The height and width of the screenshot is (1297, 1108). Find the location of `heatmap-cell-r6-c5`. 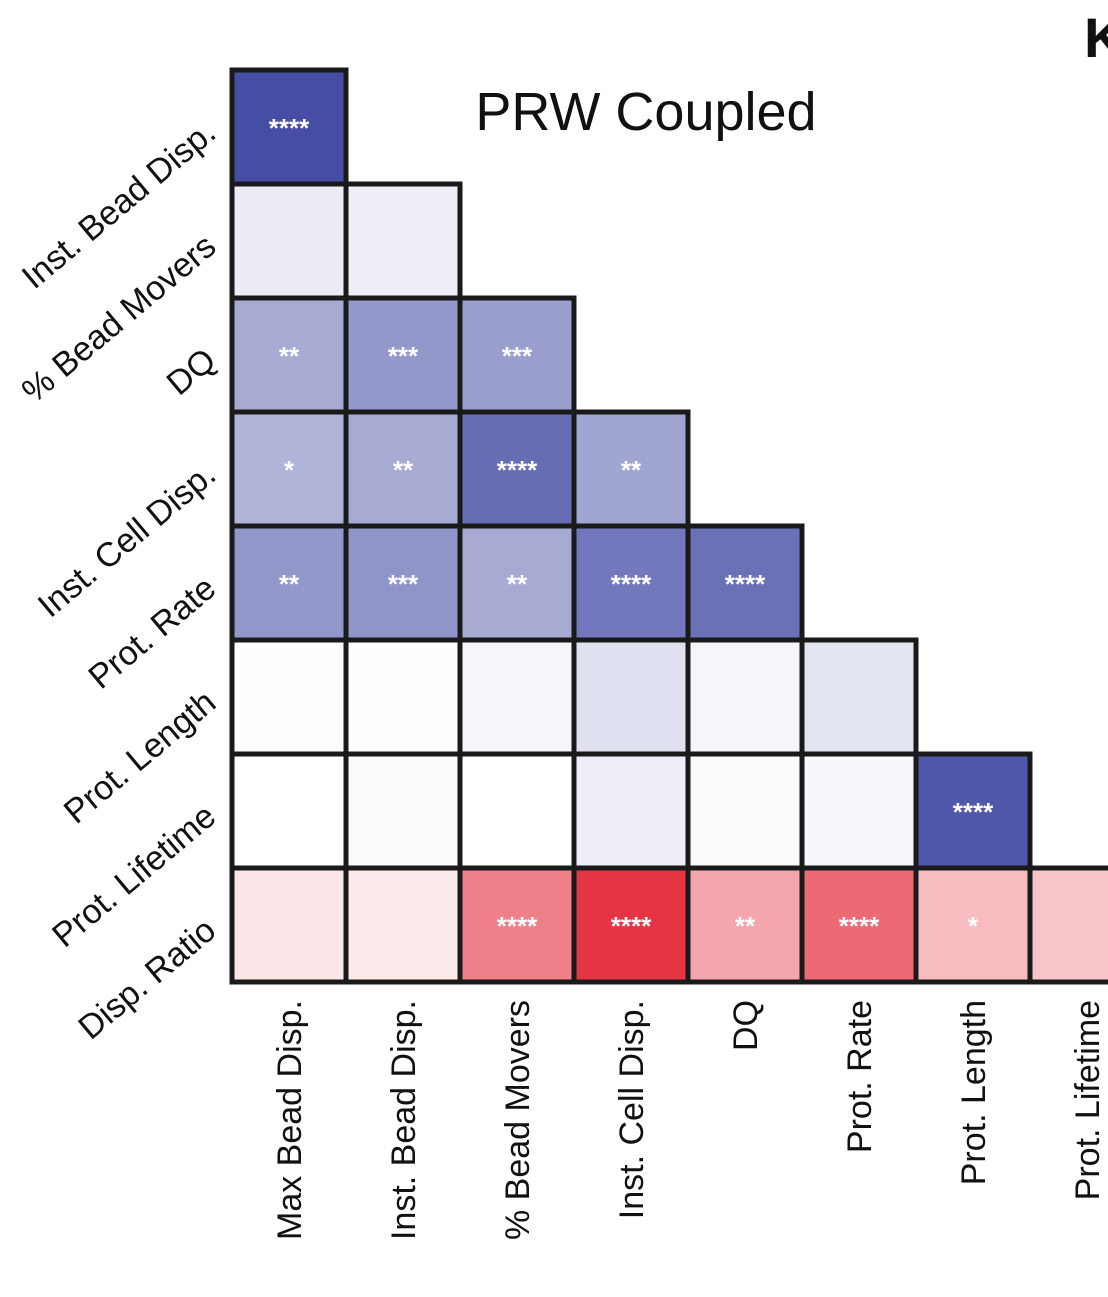

heatmap-cell-r6-c5 is located at coordinates (859, 811).